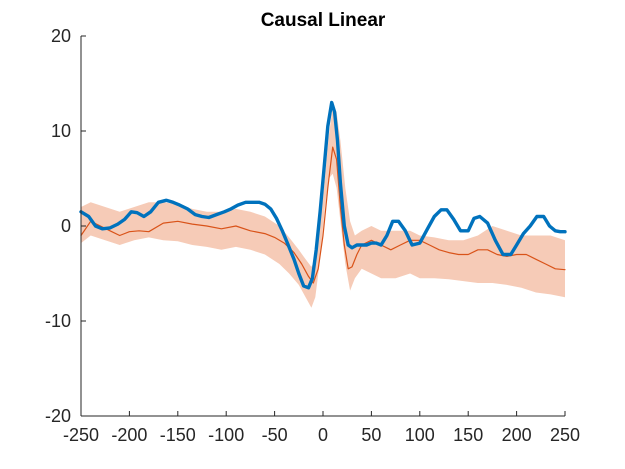 The width and height of the screenshot is (625, 469). What do you see at coordinates (468, 435) in the screenshot?
I see `x-tick-label: 150` at bounding box center [468, 435].